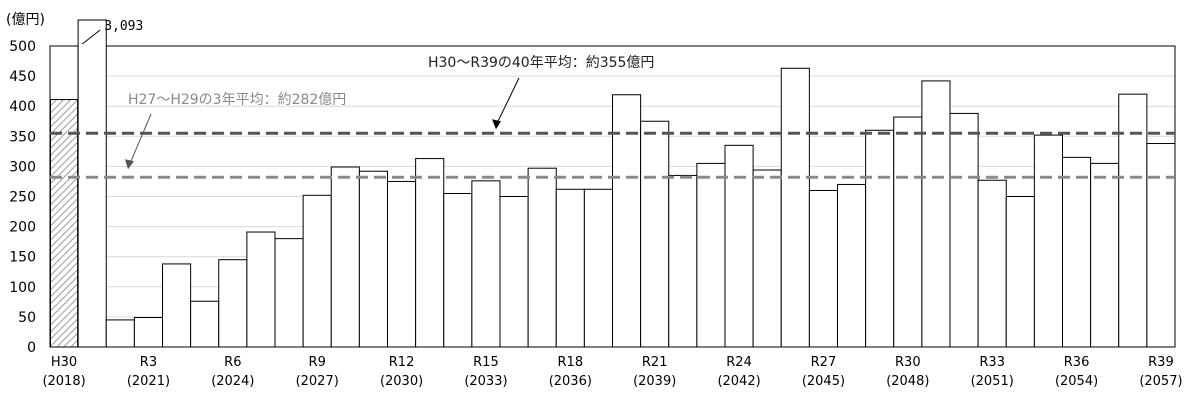 The width and height of the screenshot is (1190, 407). I want to click on bar-R35, so click(1048, 241).